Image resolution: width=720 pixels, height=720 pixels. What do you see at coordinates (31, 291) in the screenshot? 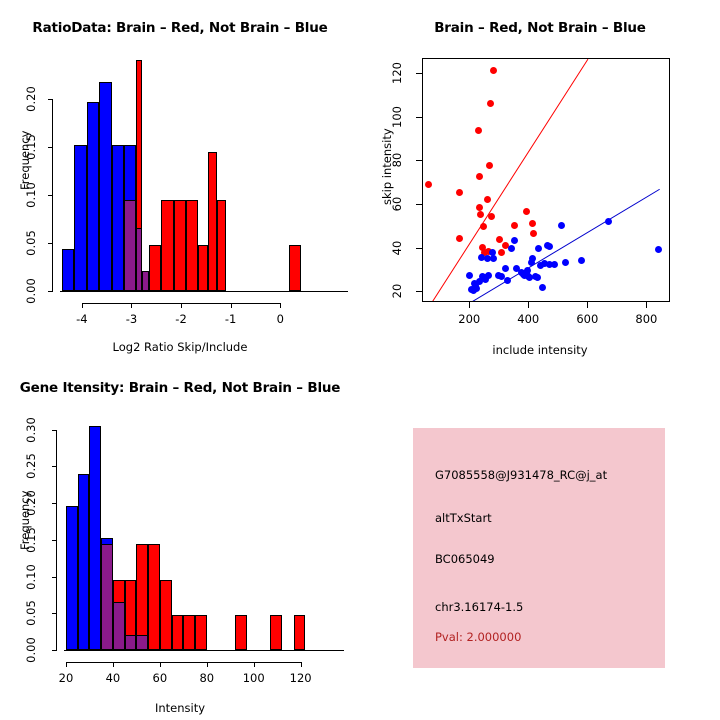
I see `ratio-y-tick-label: 0.00` at bounding box center [31, 291].